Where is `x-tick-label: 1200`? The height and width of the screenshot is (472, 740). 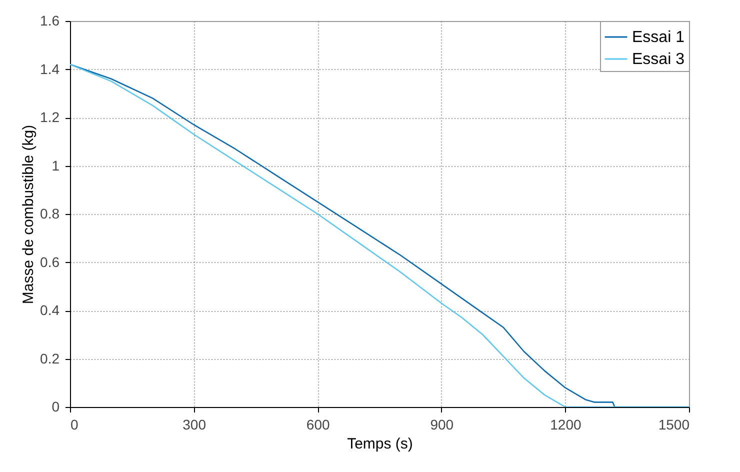
x-tick-label: 1200 is located at coordinates (566, 424).